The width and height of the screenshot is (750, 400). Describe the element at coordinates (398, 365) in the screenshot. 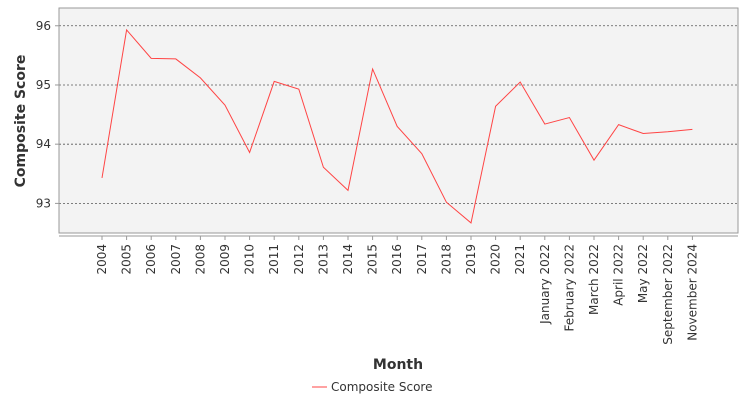

I see `x-axis-title: Month` at that location.